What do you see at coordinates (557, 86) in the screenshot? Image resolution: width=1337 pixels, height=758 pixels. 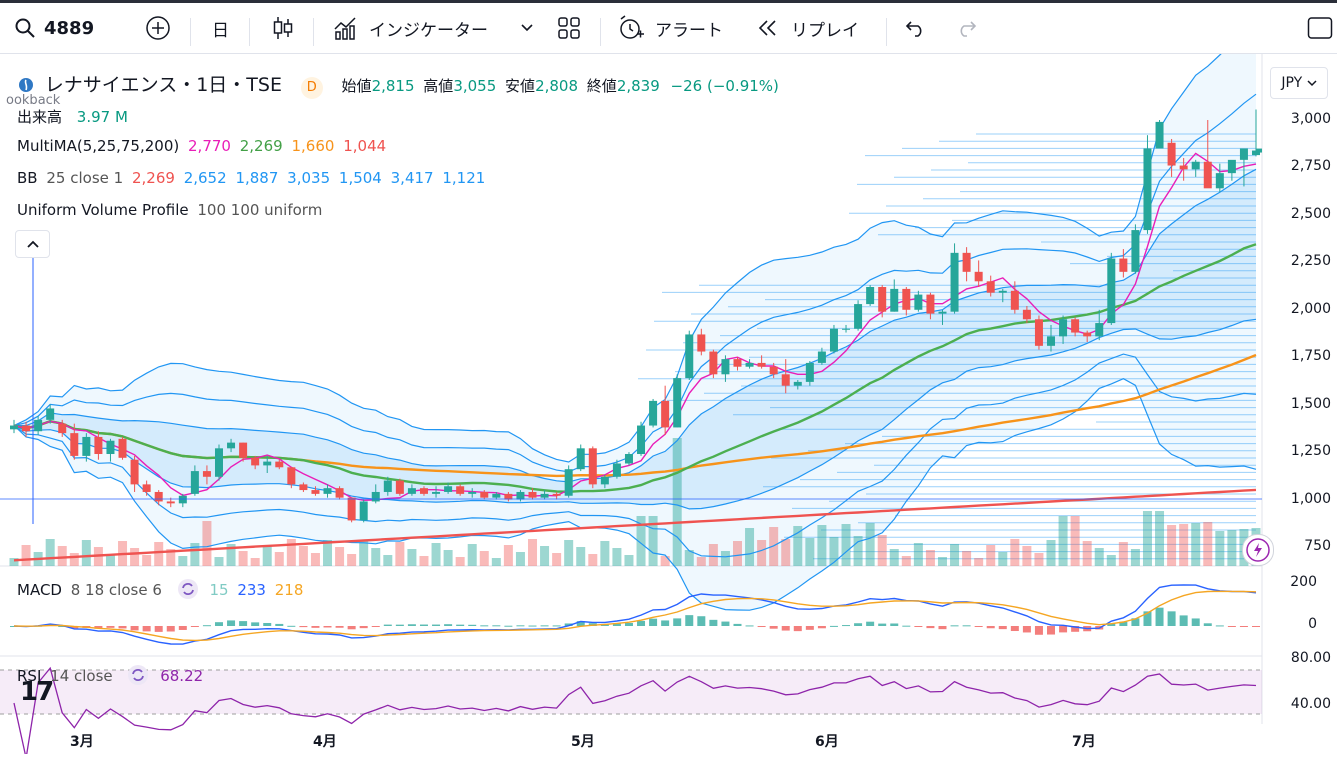 I see `low-value: 2,808` at bounding box center [557, 86].